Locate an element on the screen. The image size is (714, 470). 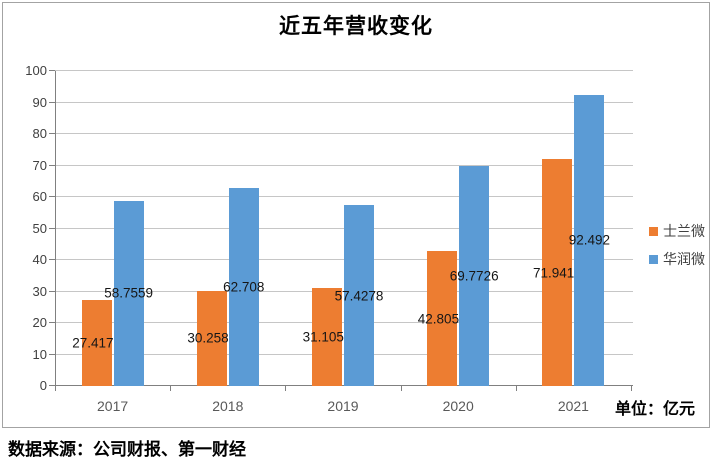
y-axis-line is located at coordinates (55, 228).